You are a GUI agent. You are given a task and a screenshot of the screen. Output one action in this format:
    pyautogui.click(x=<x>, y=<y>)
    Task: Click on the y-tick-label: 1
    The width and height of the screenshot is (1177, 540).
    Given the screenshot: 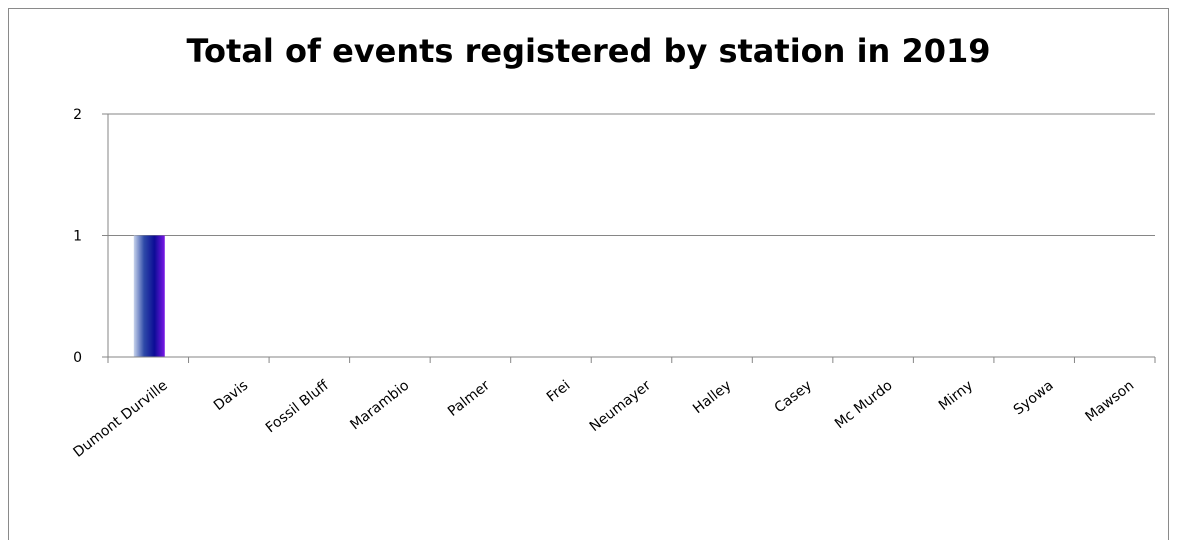 What is the action you would take?
    pyautogui.click(x=77, y=237)
    